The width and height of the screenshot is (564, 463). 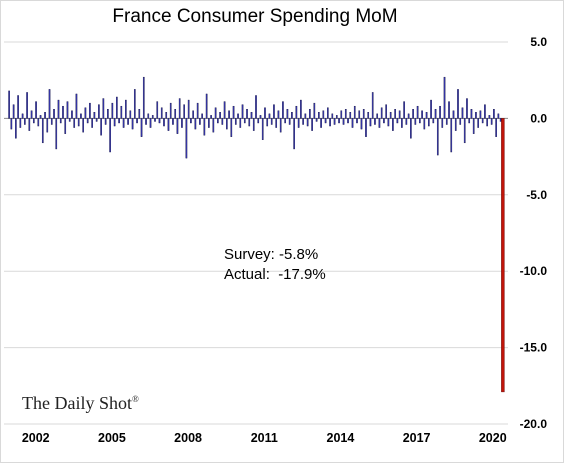 What do you see at coordinates (135, 399) in the screenshot?
I see `watermark-registered-mark: ®` at bounding box center [135, 399].